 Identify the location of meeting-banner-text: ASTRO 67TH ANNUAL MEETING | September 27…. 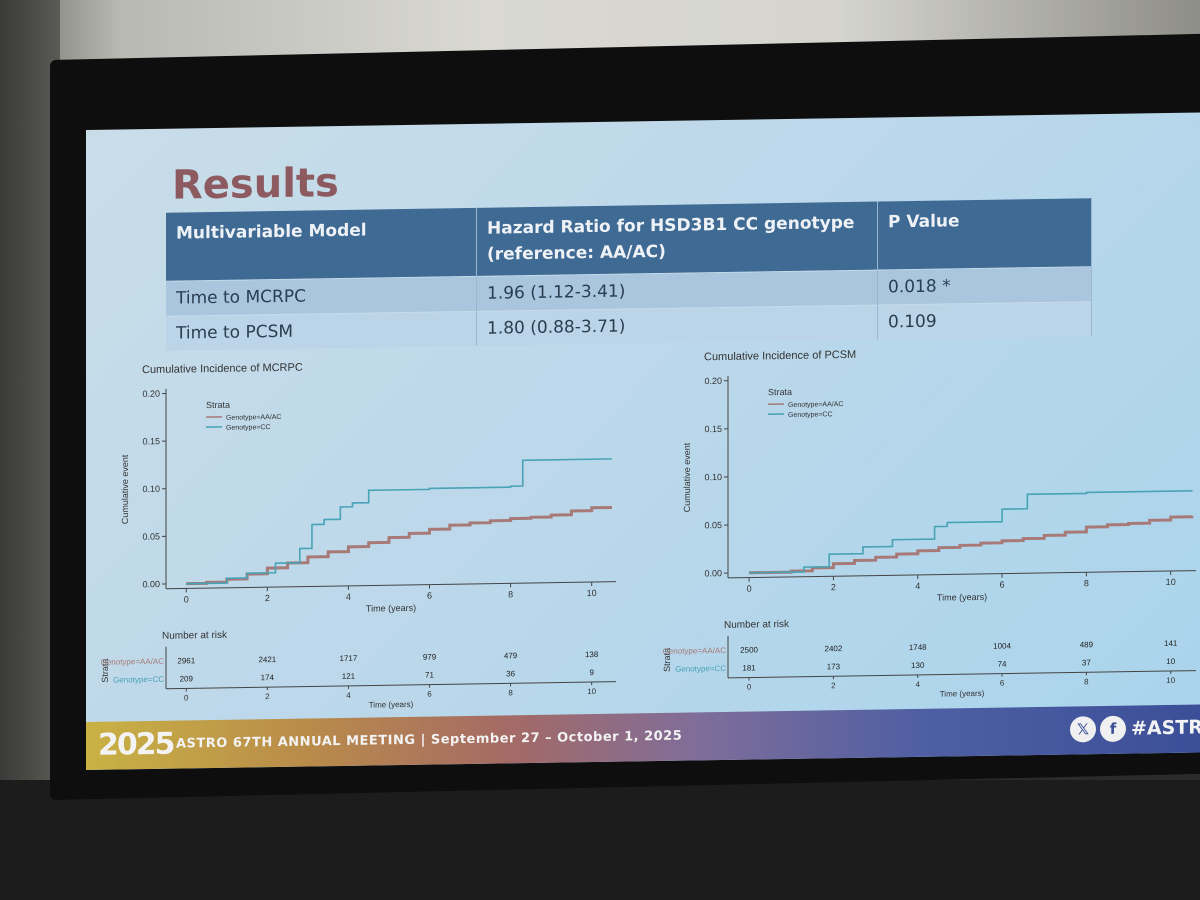
(429, 740).